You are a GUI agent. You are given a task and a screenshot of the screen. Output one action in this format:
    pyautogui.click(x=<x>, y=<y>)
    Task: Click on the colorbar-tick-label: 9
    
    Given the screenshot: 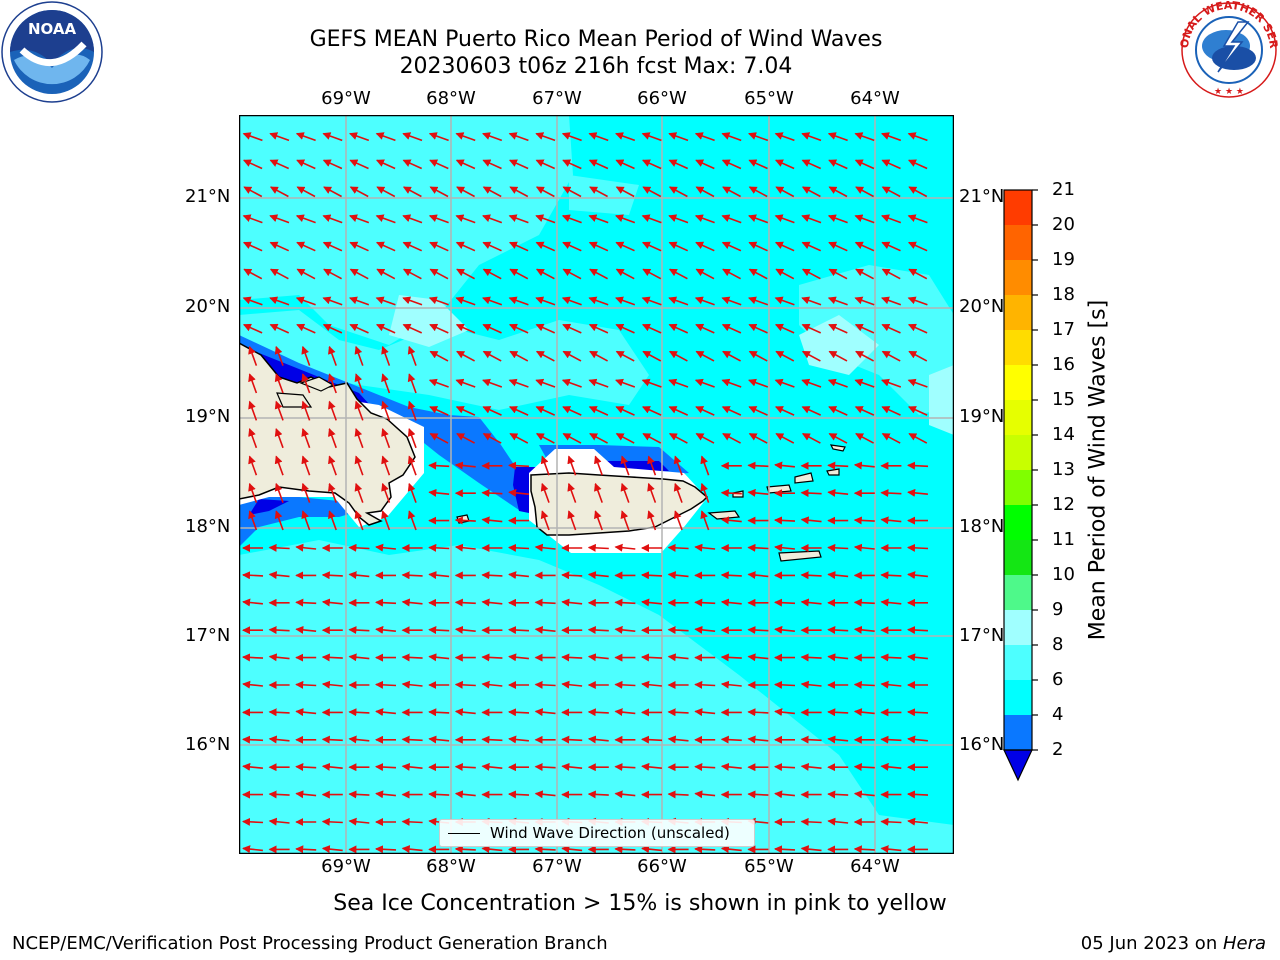 What is the action you would take?
    pyautogui.click(x=1058, y=609)
    